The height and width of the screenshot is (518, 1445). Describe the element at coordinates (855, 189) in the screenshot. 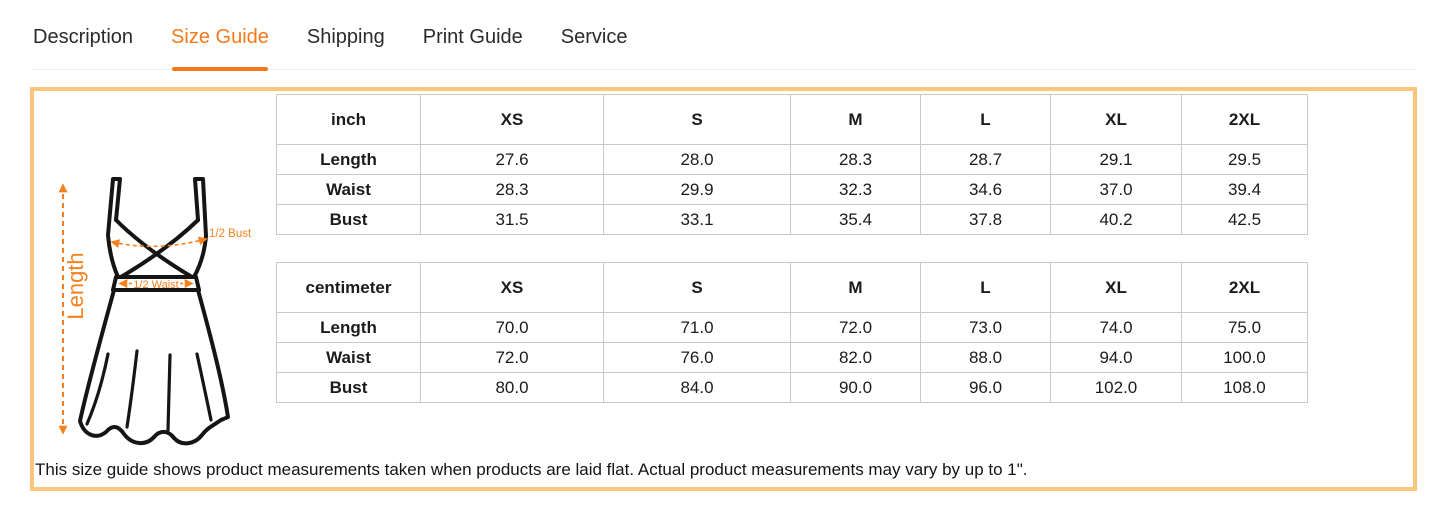

I see `size-value: 32.3` at that location.